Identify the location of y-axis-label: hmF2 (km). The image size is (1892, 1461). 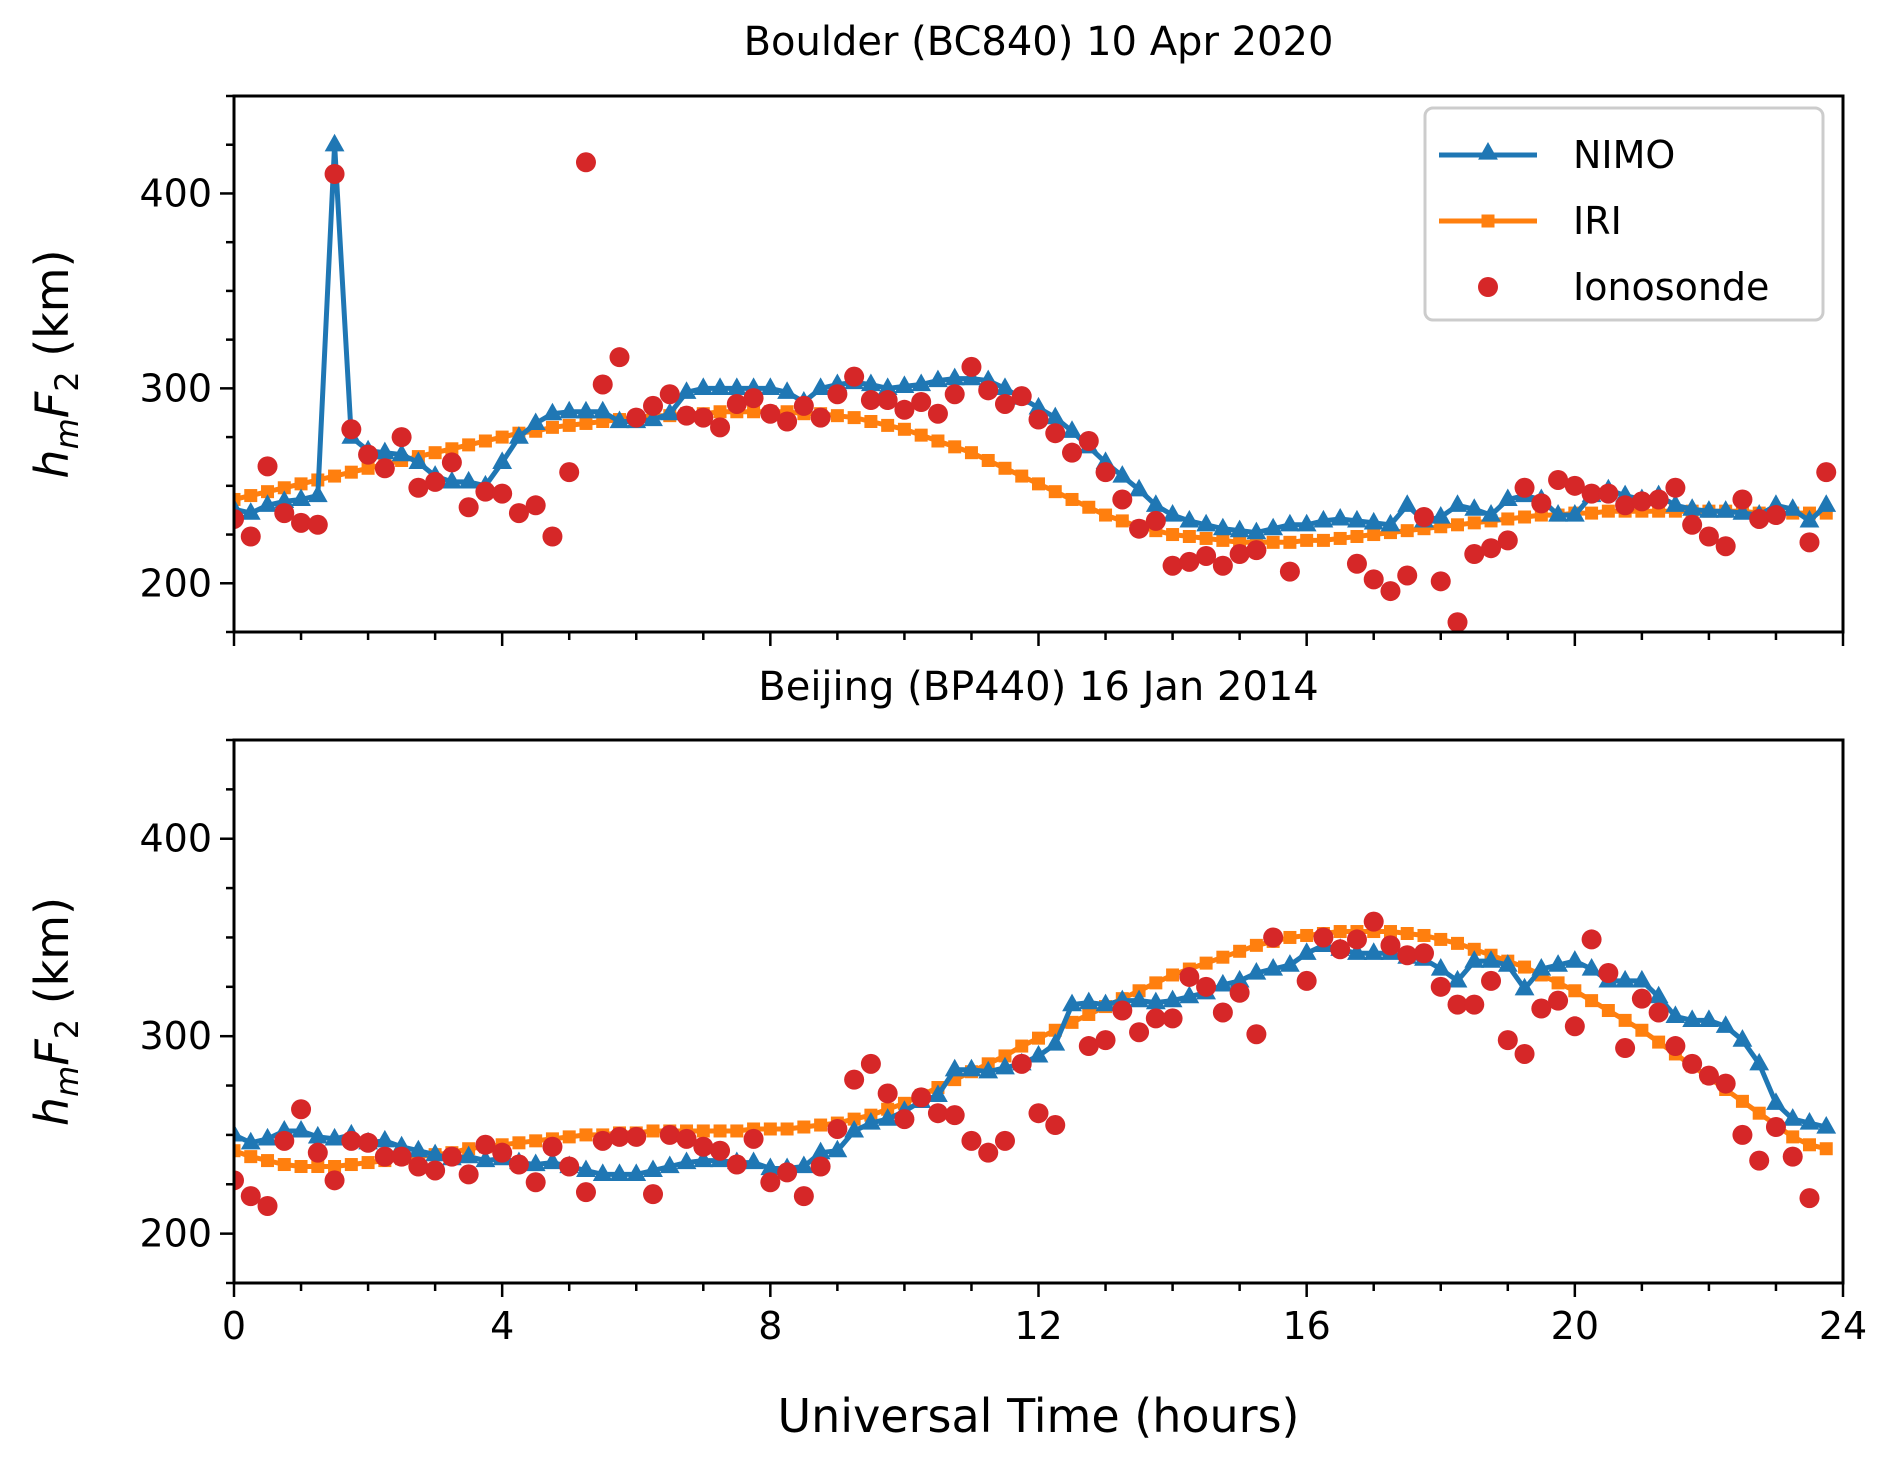
(55, 1011).